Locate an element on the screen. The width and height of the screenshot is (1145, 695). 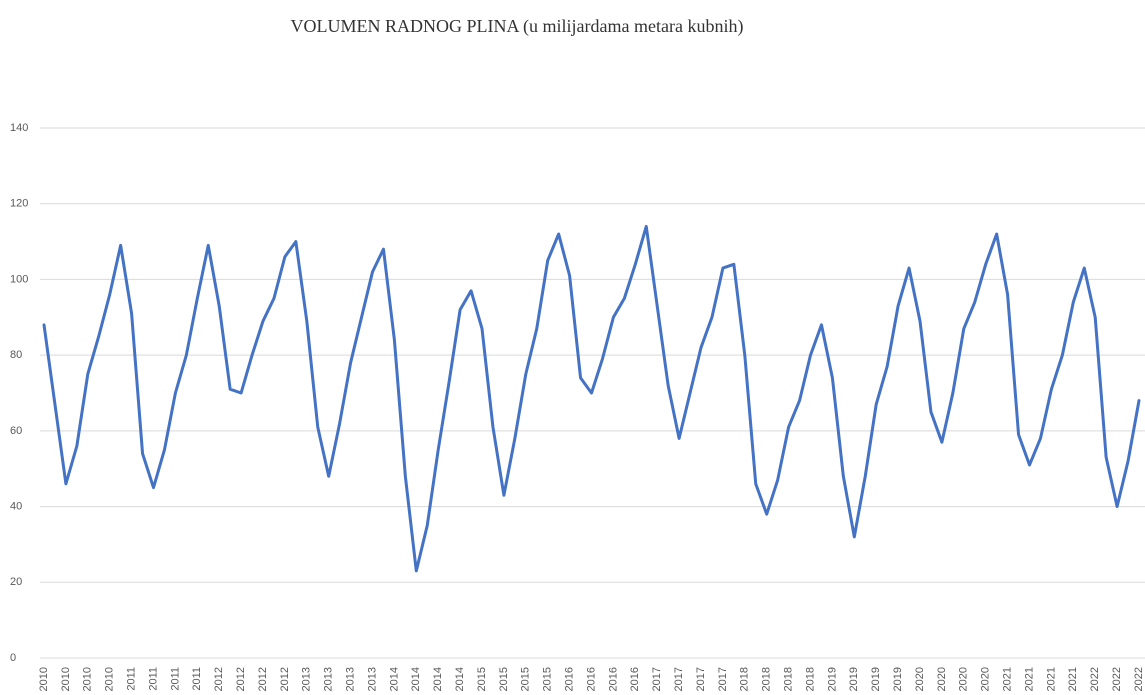
y-tick-label: 80 is located at coordinates (16, 355).